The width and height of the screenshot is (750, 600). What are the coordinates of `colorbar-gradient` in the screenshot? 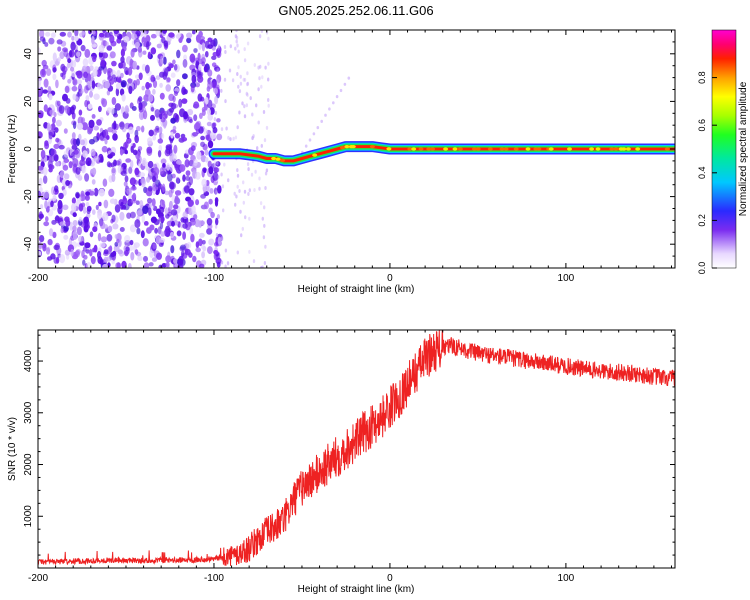 It's located at (724, 149).